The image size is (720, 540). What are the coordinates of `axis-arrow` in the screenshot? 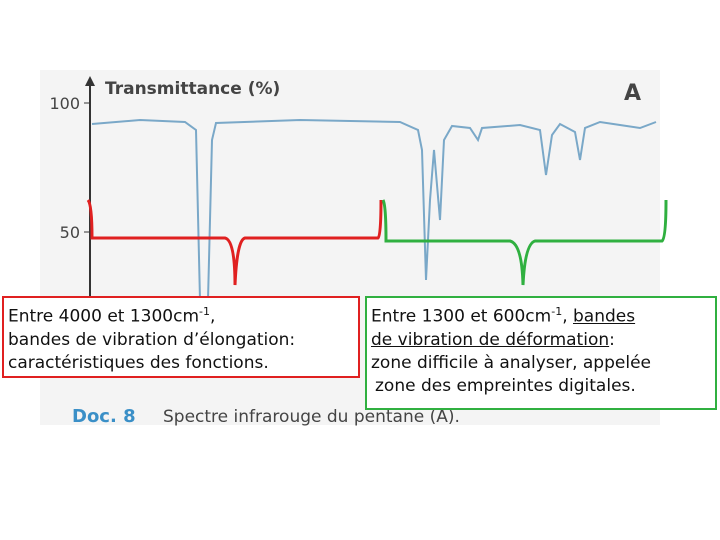 It's located at (90, 81).